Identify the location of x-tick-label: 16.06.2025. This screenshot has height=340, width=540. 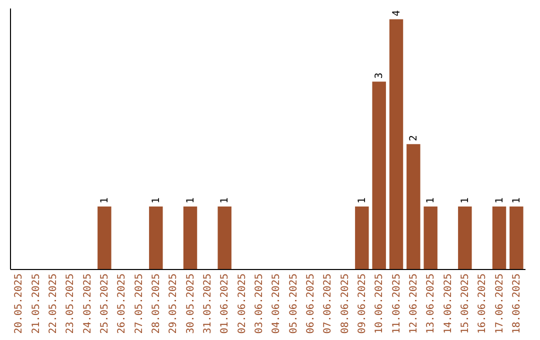
(482, 304).